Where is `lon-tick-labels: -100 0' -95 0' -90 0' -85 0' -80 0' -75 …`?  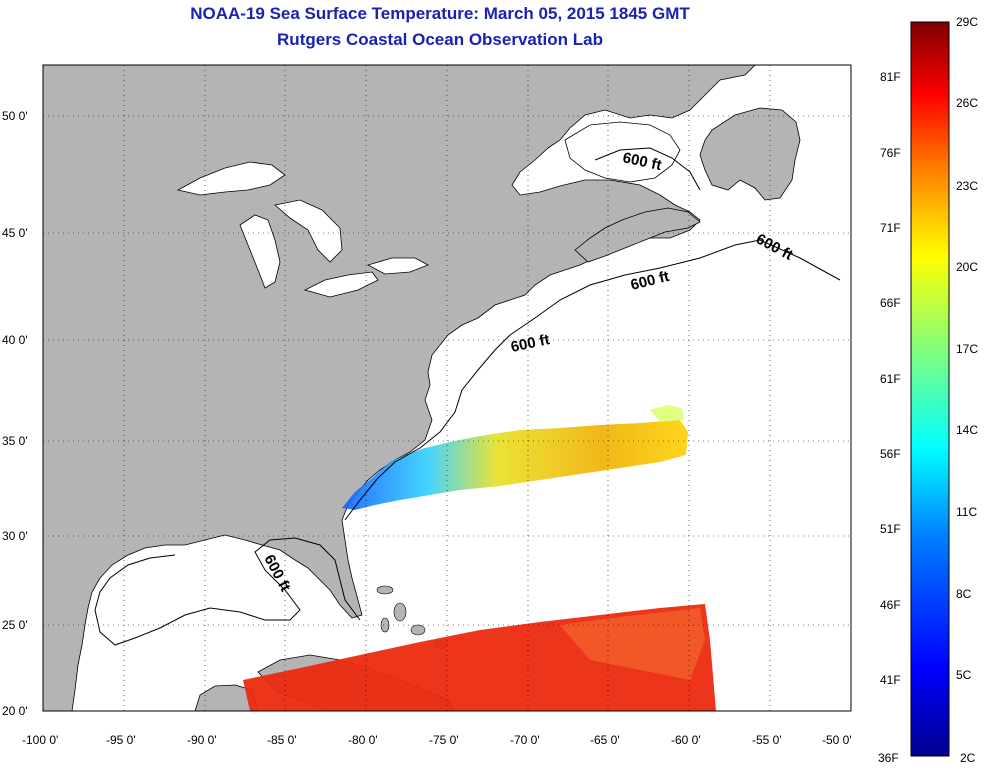
lon-tick-labels: -100 0' -95 0' -90 0' -85 0' -80 0' -75 … is located at coordinates (437, 740).